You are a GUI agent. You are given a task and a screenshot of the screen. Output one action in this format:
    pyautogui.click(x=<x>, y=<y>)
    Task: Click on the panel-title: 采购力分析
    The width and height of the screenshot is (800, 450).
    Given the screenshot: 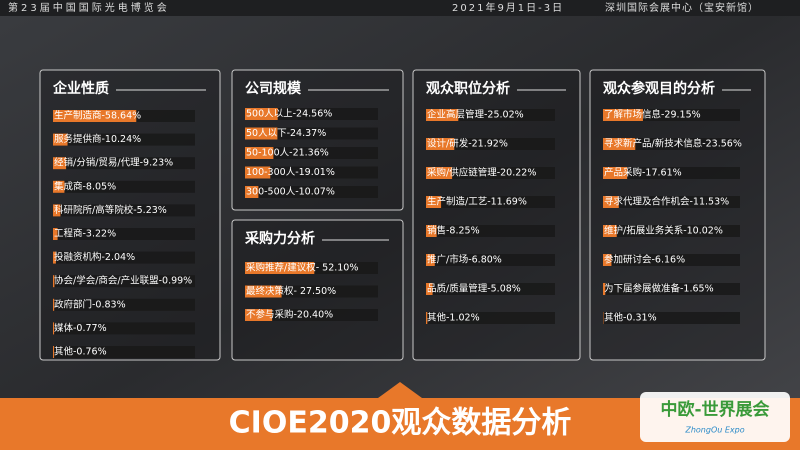 What is the action you would take?
    pyautogui.click(x=279, y=238)
    